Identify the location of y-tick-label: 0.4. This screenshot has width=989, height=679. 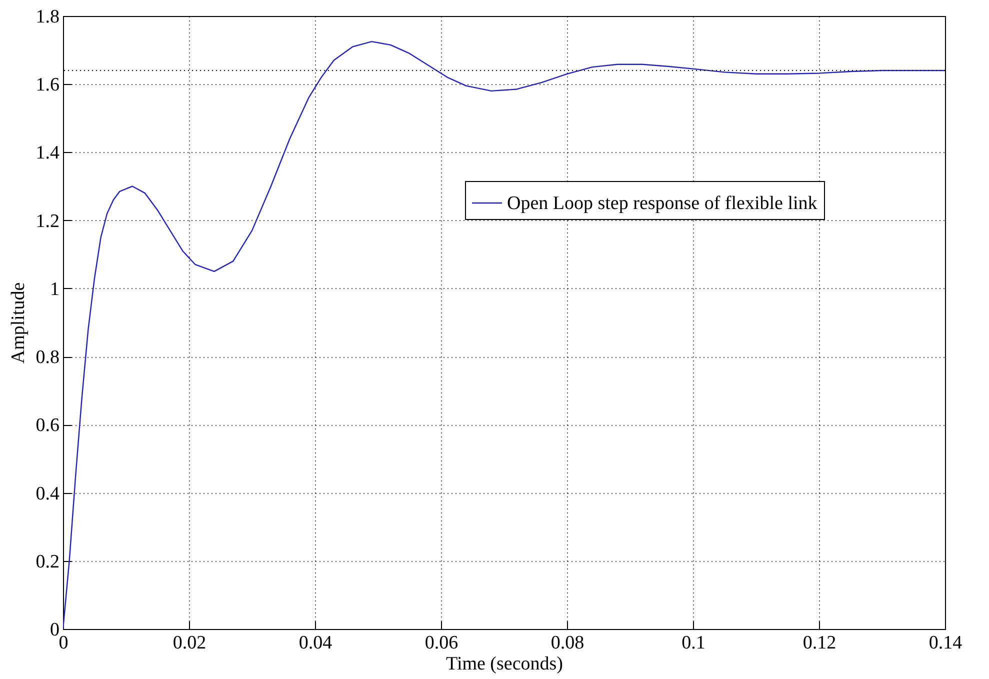
(48, 493).